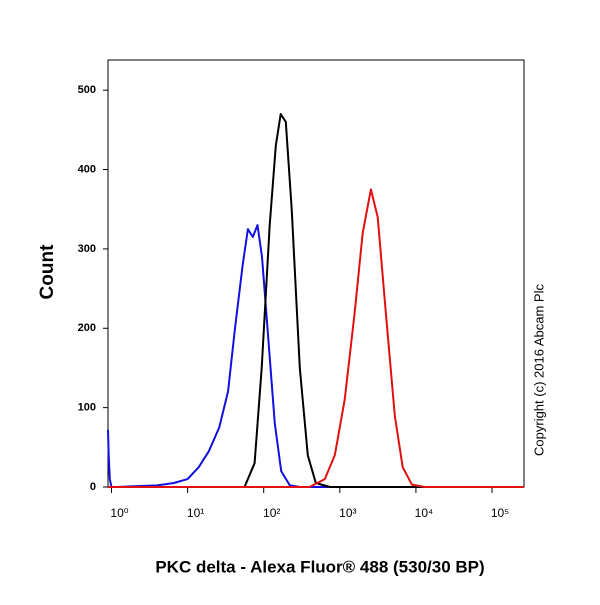 The width and height of the screenshot is (600, 605). What do you see at coordinates (87, 328) in the screenshot?
I see `y-tick-label: 200` at bounding box center [87, 328].